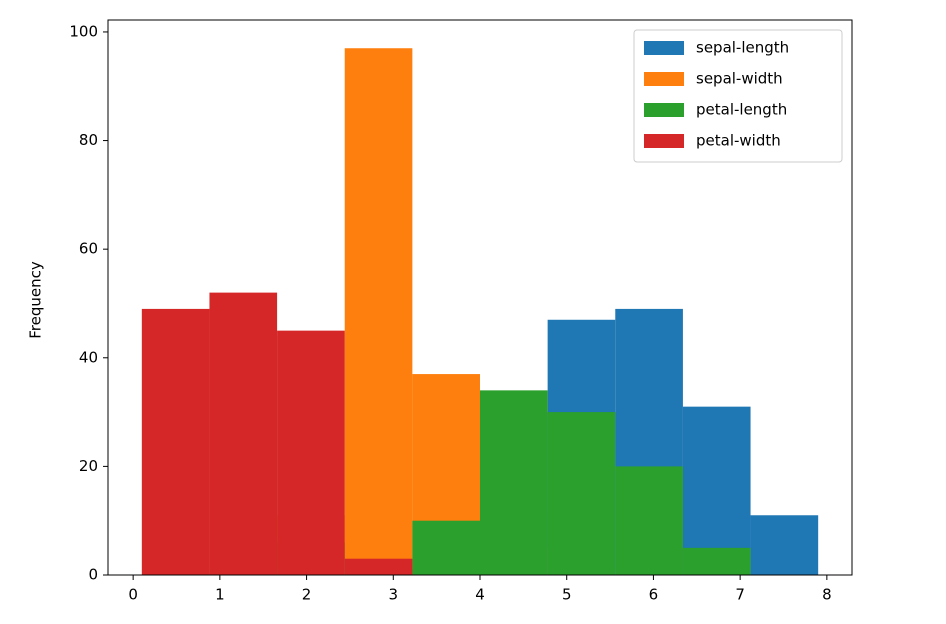  What do you see at coordinates (738, 96) in the screenshot?
I see `legend-box` at bounding box center [738, 96].